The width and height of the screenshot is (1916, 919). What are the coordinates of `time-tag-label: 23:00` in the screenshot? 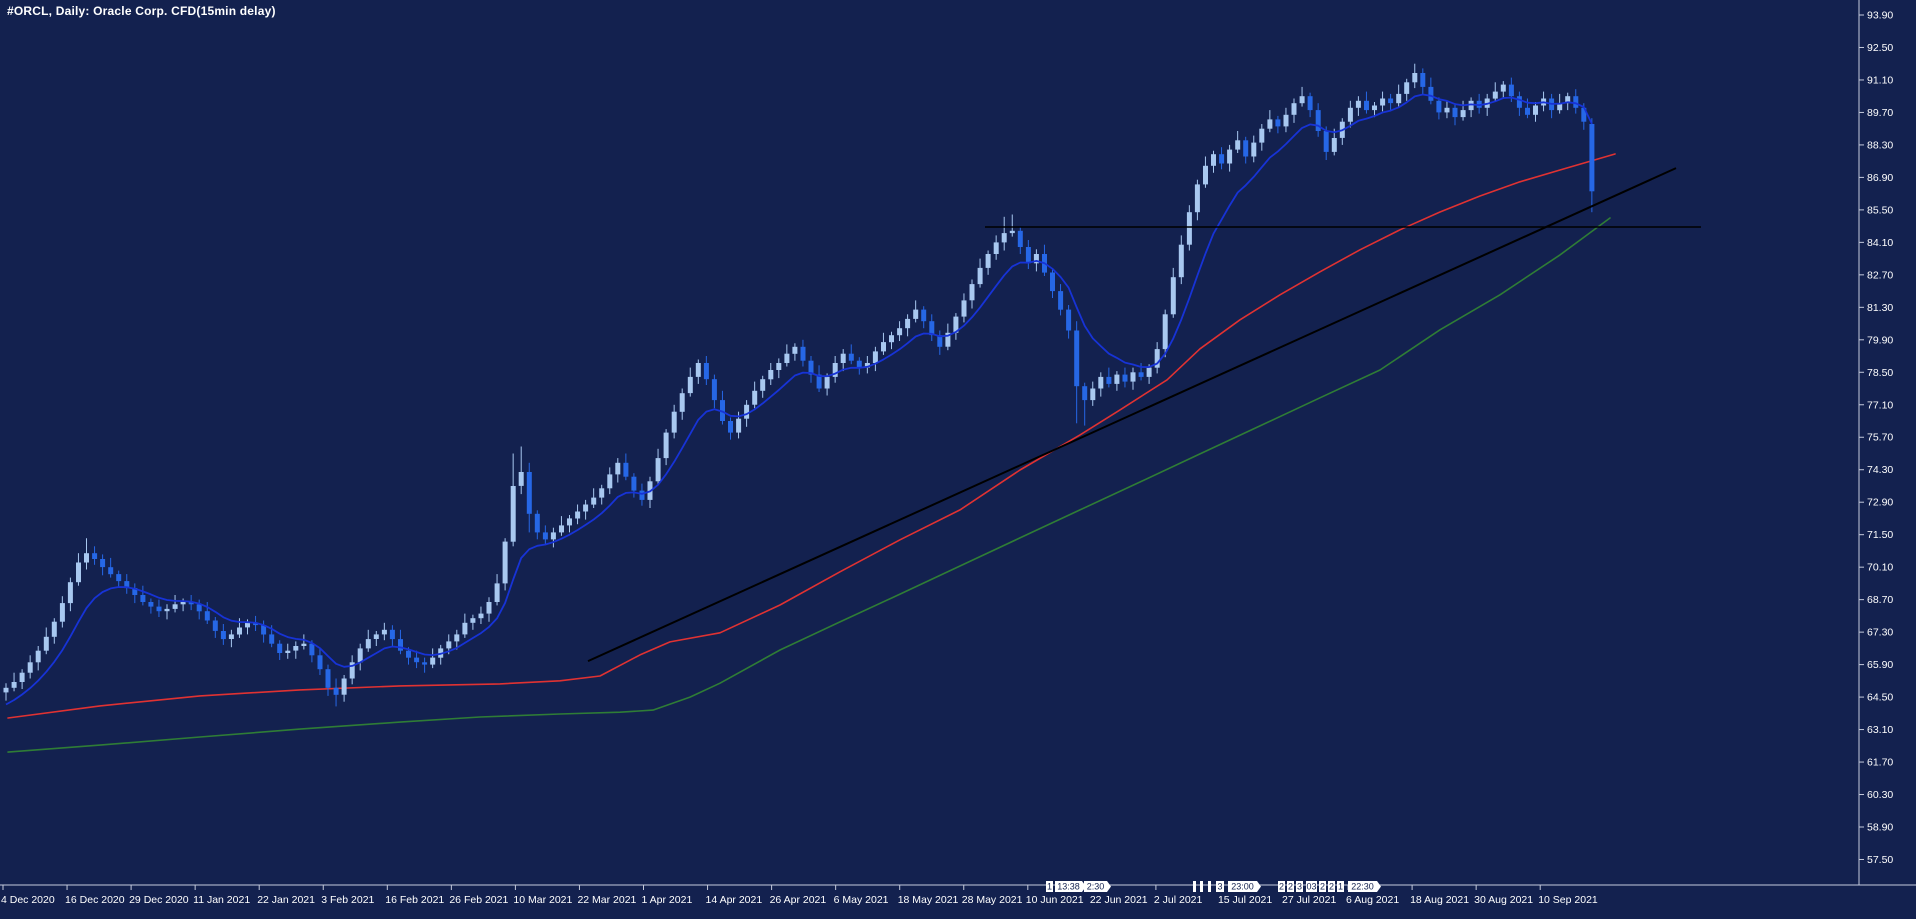 It's located at (1242, 887).